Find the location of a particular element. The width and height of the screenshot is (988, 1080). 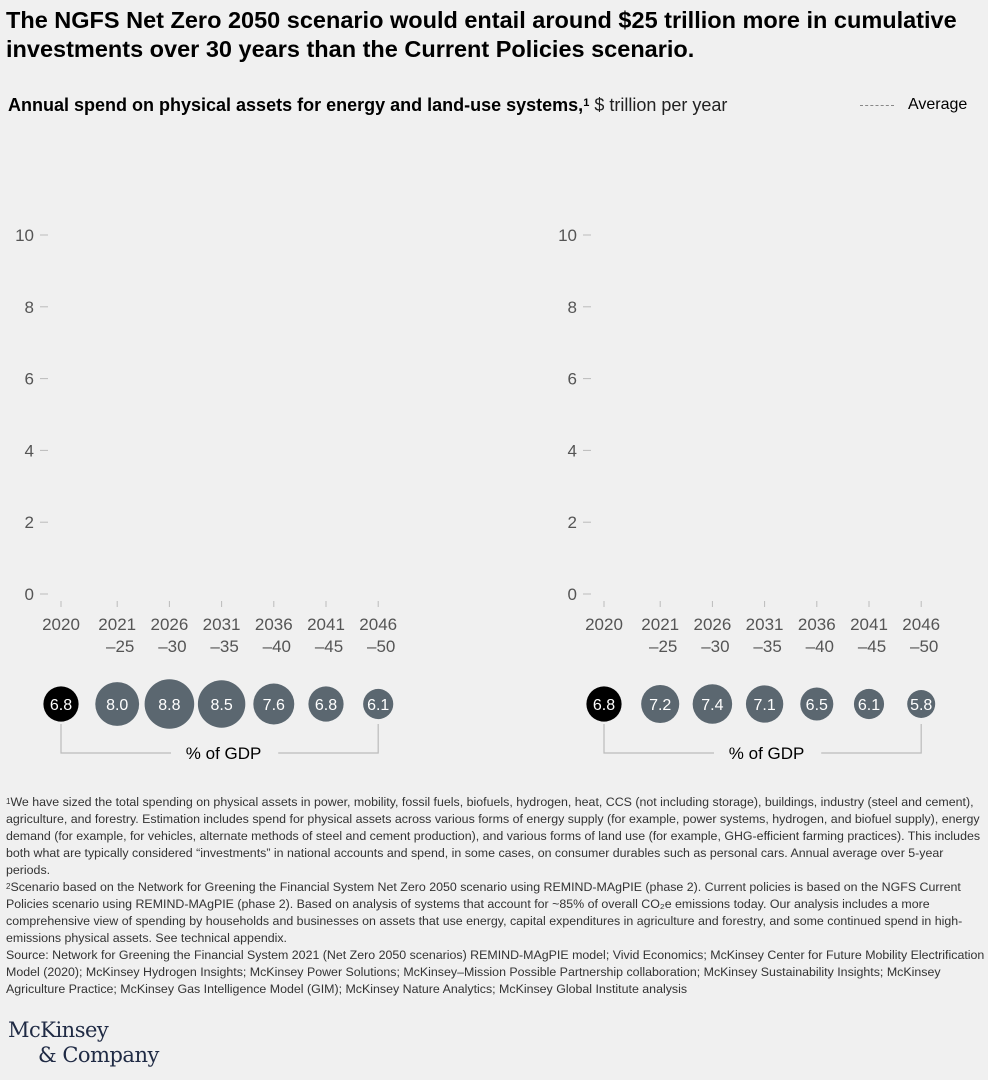

subtitle-unit: $ trillion per year is located at coordinates (661, 105).